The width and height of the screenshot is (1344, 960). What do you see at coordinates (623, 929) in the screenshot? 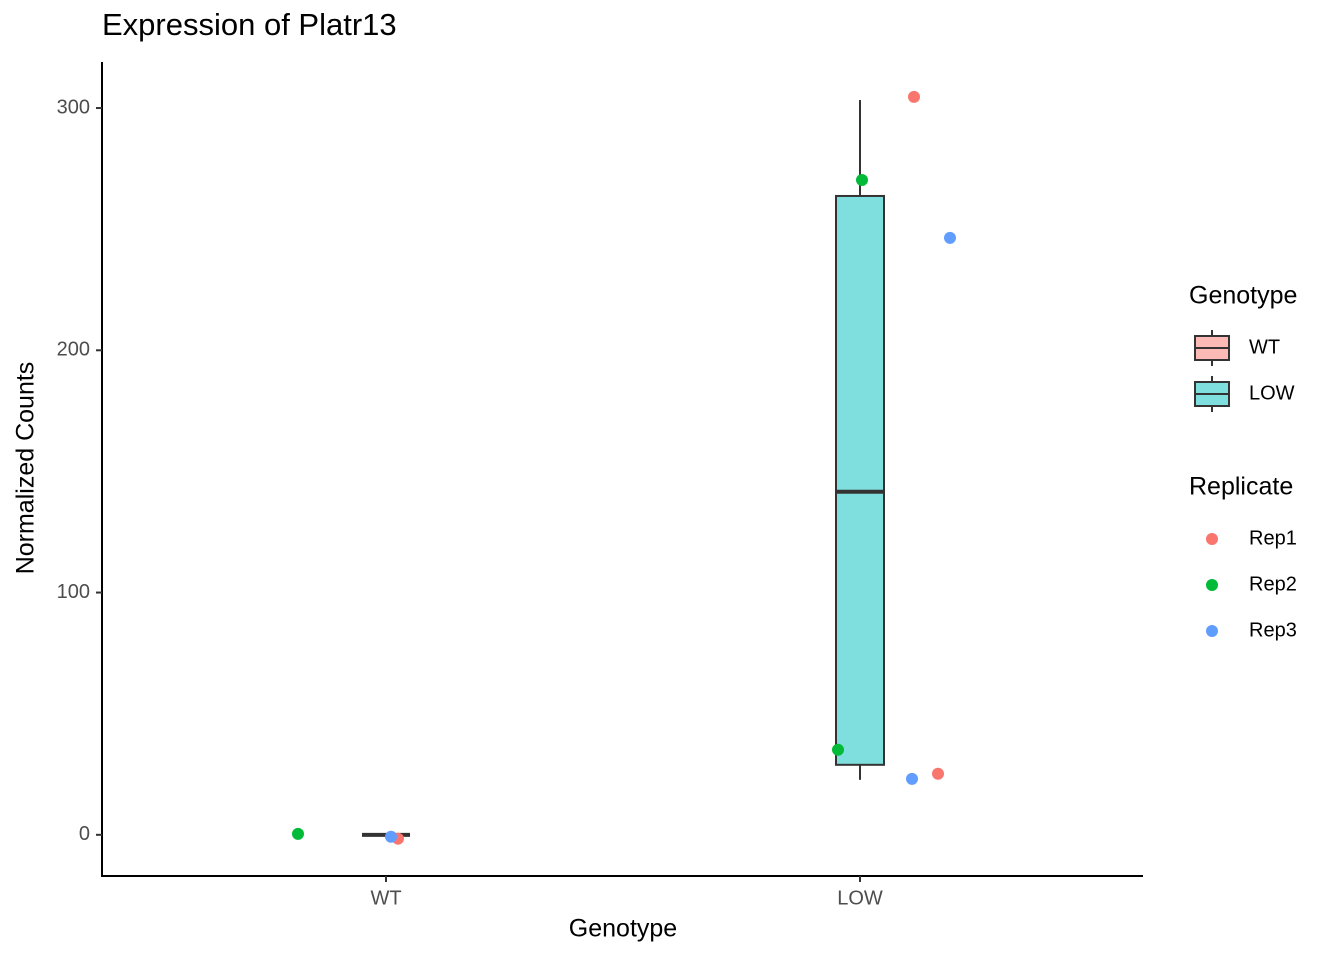
I see `x-axis-title: Genotype` at bounding box center [623, 929].